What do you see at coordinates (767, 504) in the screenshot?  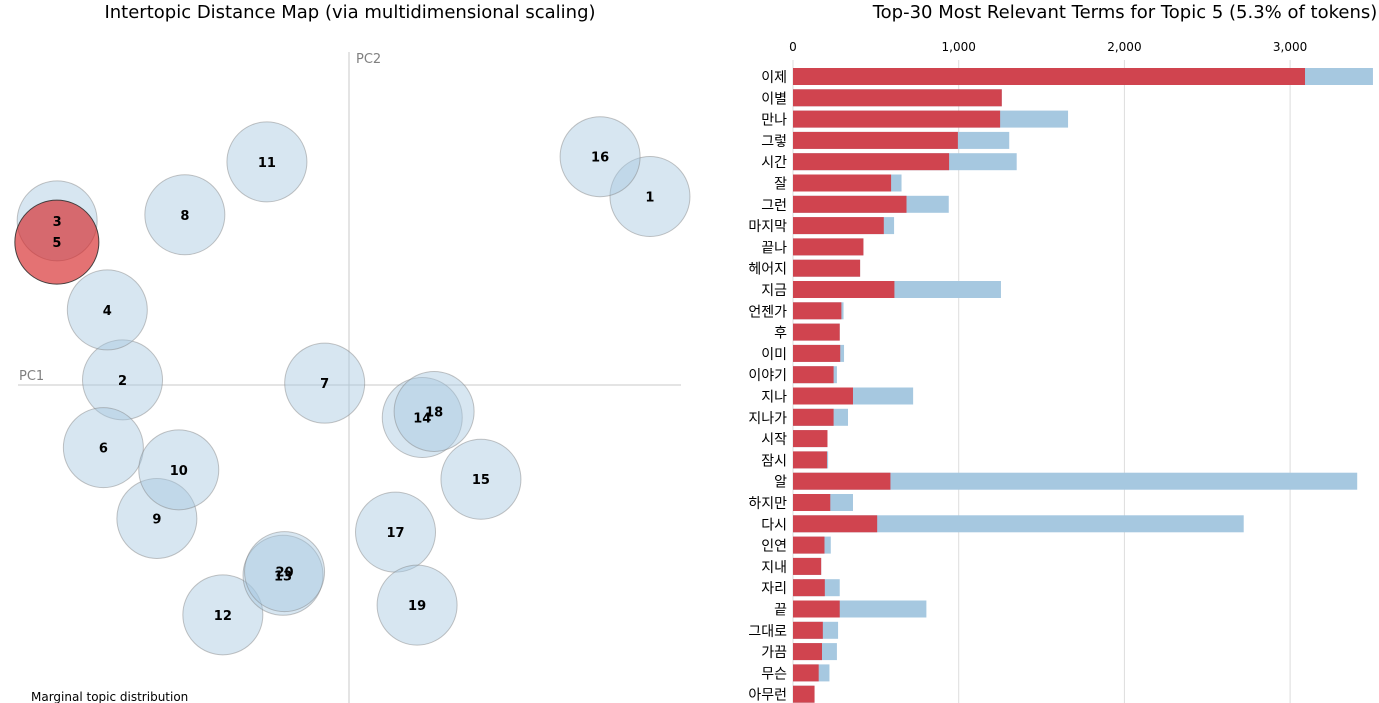 I see `term-label: 하지만` at bounding box center [767, 504].